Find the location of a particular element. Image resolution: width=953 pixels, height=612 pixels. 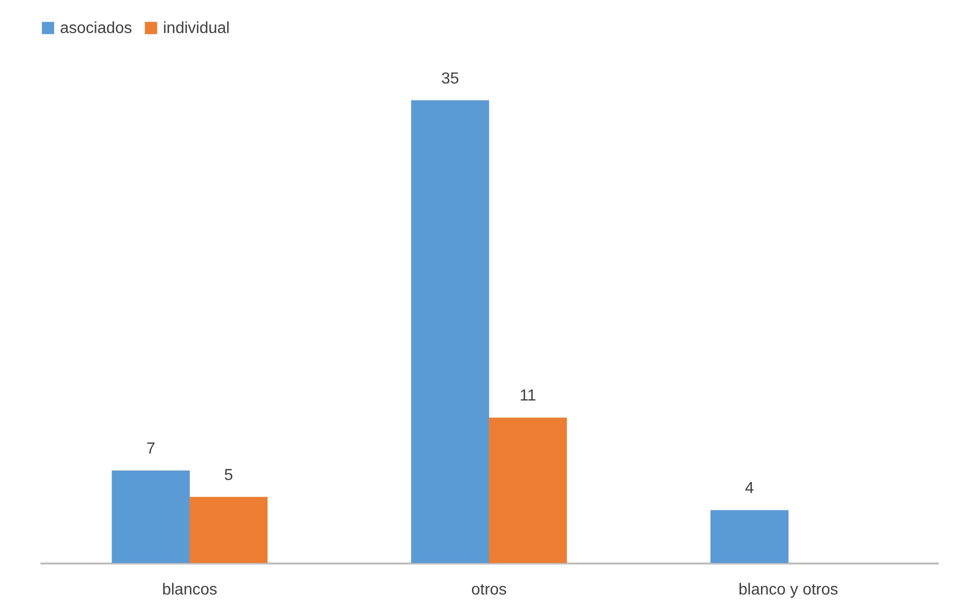

x-tick-label: otros is located at coordinates (489, 590).